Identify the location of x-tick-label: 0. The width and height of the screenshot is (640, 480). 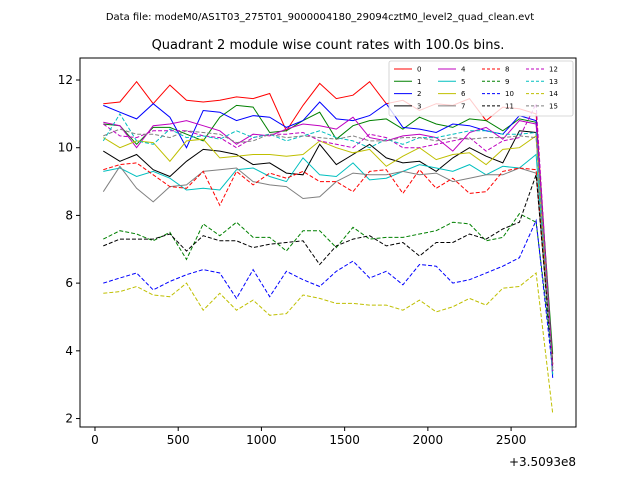
(95, 440).